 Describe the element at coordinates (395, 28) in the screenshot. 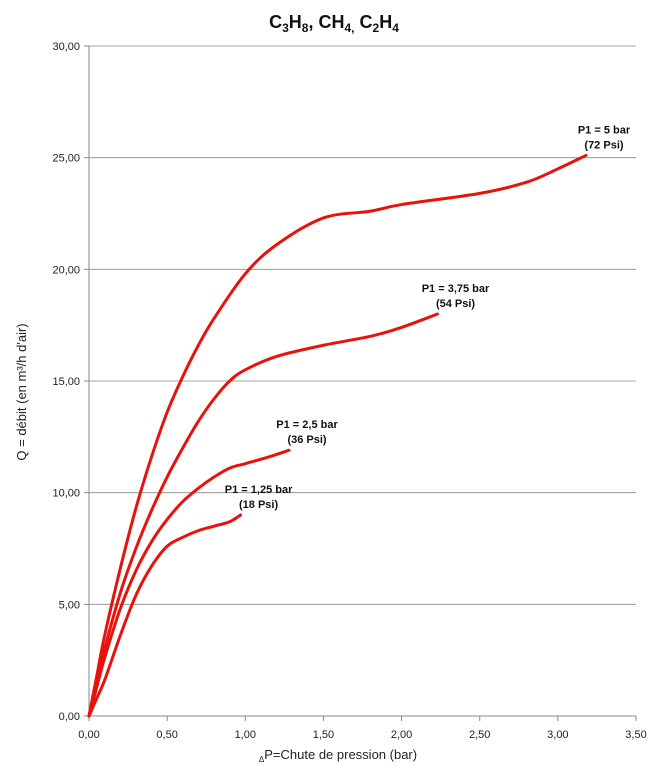

I see `title-part: 4` at that location.